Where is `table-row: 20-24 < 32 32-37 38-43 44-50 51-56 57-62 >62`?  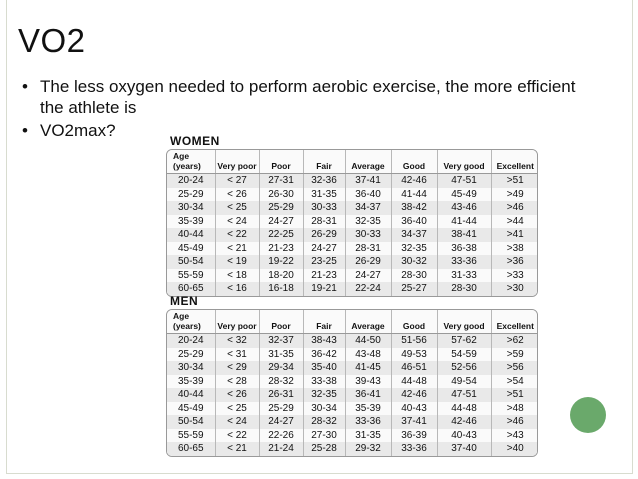 table-row: 20-24 < 32 32-37 38-43 44-50 51-56 57-62 >62 is located at coordinates (352, 340).